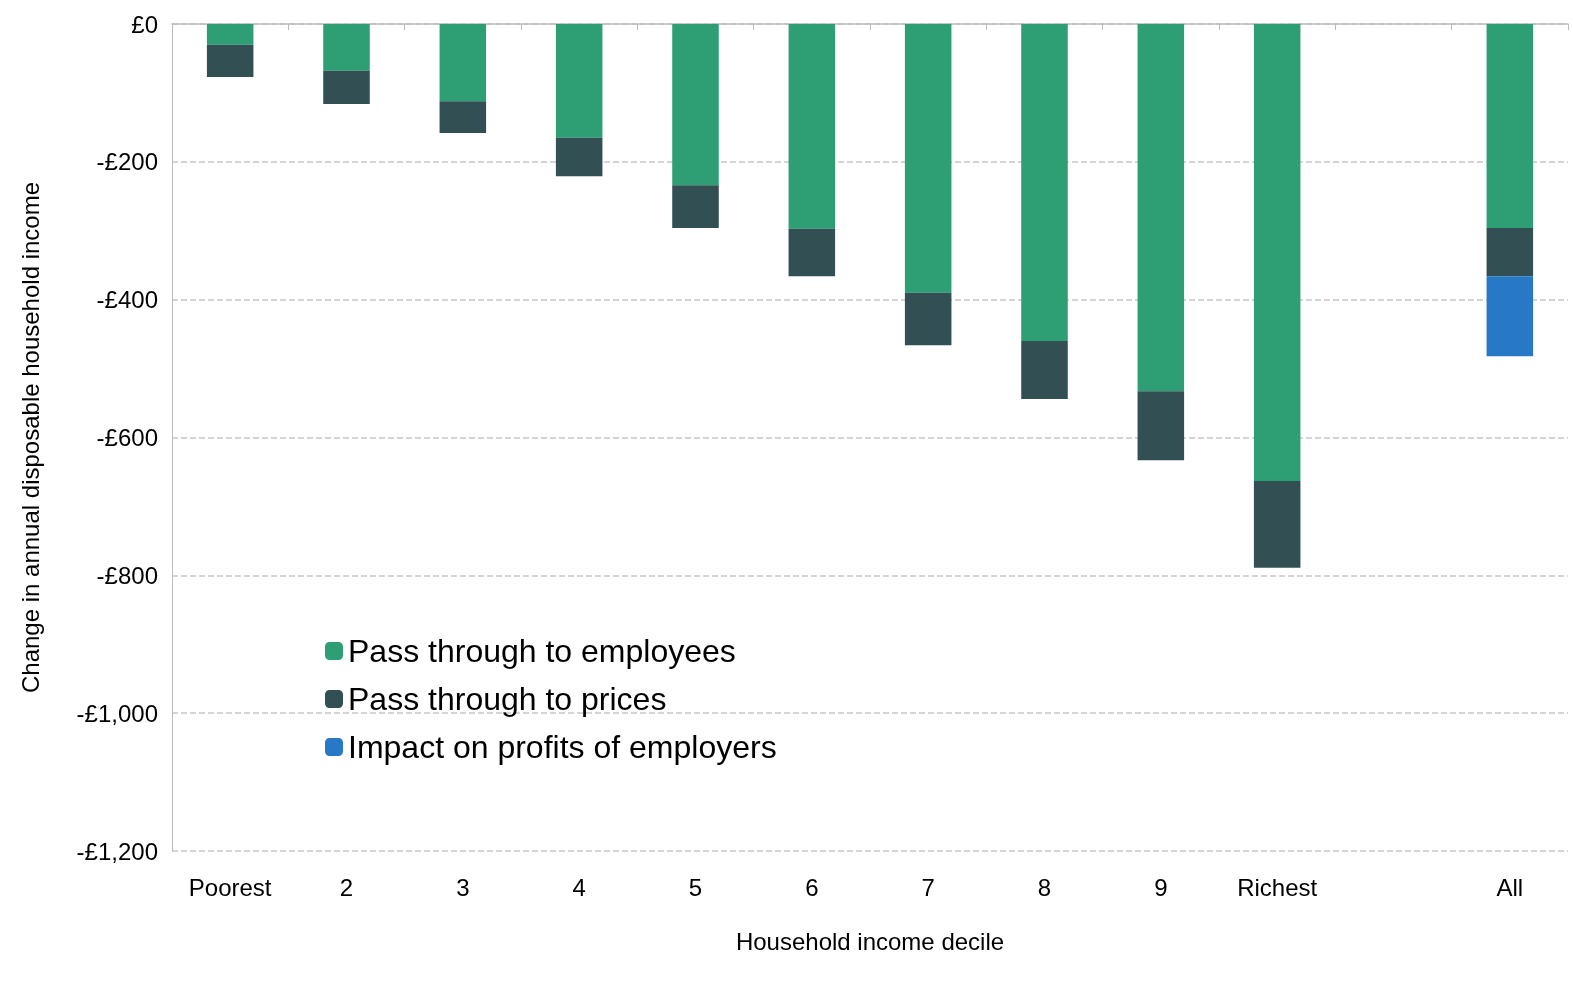 Image resolution: width=1573 pixels, height=983 pixels. What do you see at coordinates (1044, 887) in the screenshot?
I see `x-tick-label: 8` at bounding box center [1044, 887].